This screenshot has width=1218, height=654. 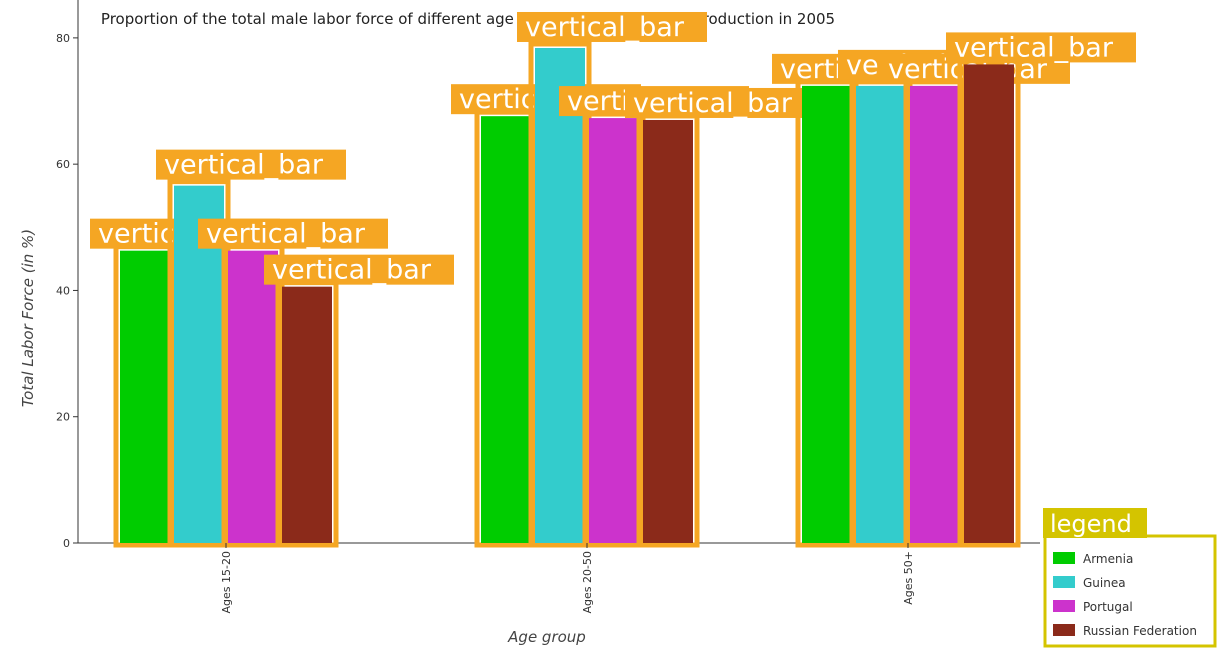 I want to click on legend-title-box, so click(x=1095, y=523).